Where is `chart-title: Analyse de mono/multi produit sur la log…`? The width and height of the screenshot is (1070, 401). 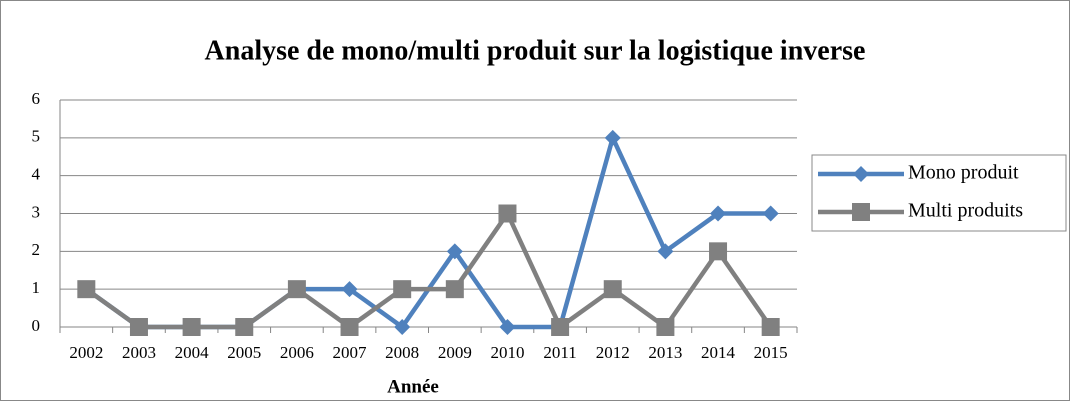
chart-title: Analyse de mono/multi produit sur la log… is located at coordinates (535, 50).